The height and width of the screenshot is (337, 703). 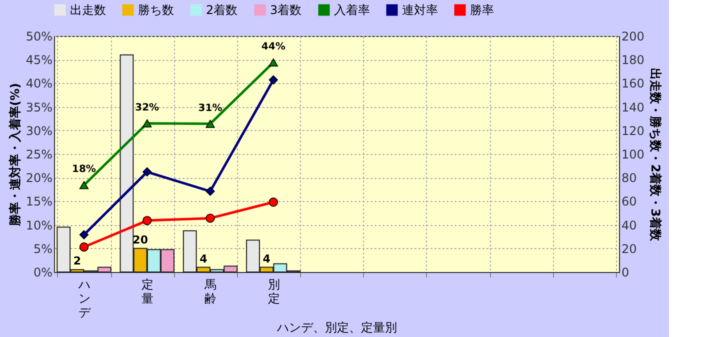 I want to click on legend-label: 入着率, so click(x=352, y=10).